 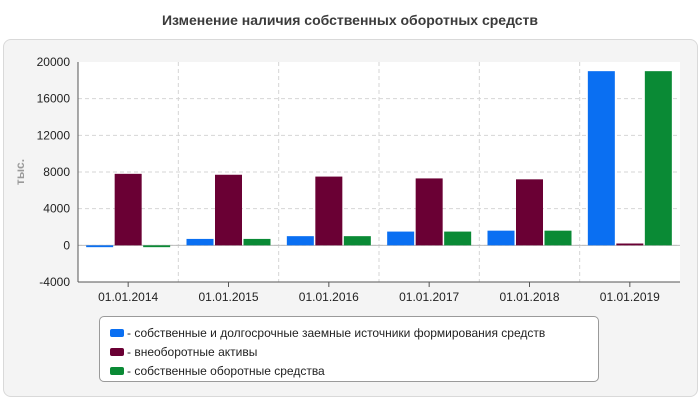 I want to click on legend-label-noncurrent-assets: - внеоборотные активы, so click(x=192, y=351).